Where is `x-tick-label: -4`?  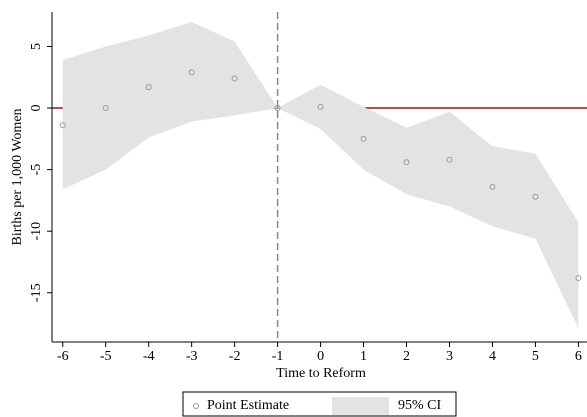 x-tick-label: -4 is located at coordinates (149, 356).